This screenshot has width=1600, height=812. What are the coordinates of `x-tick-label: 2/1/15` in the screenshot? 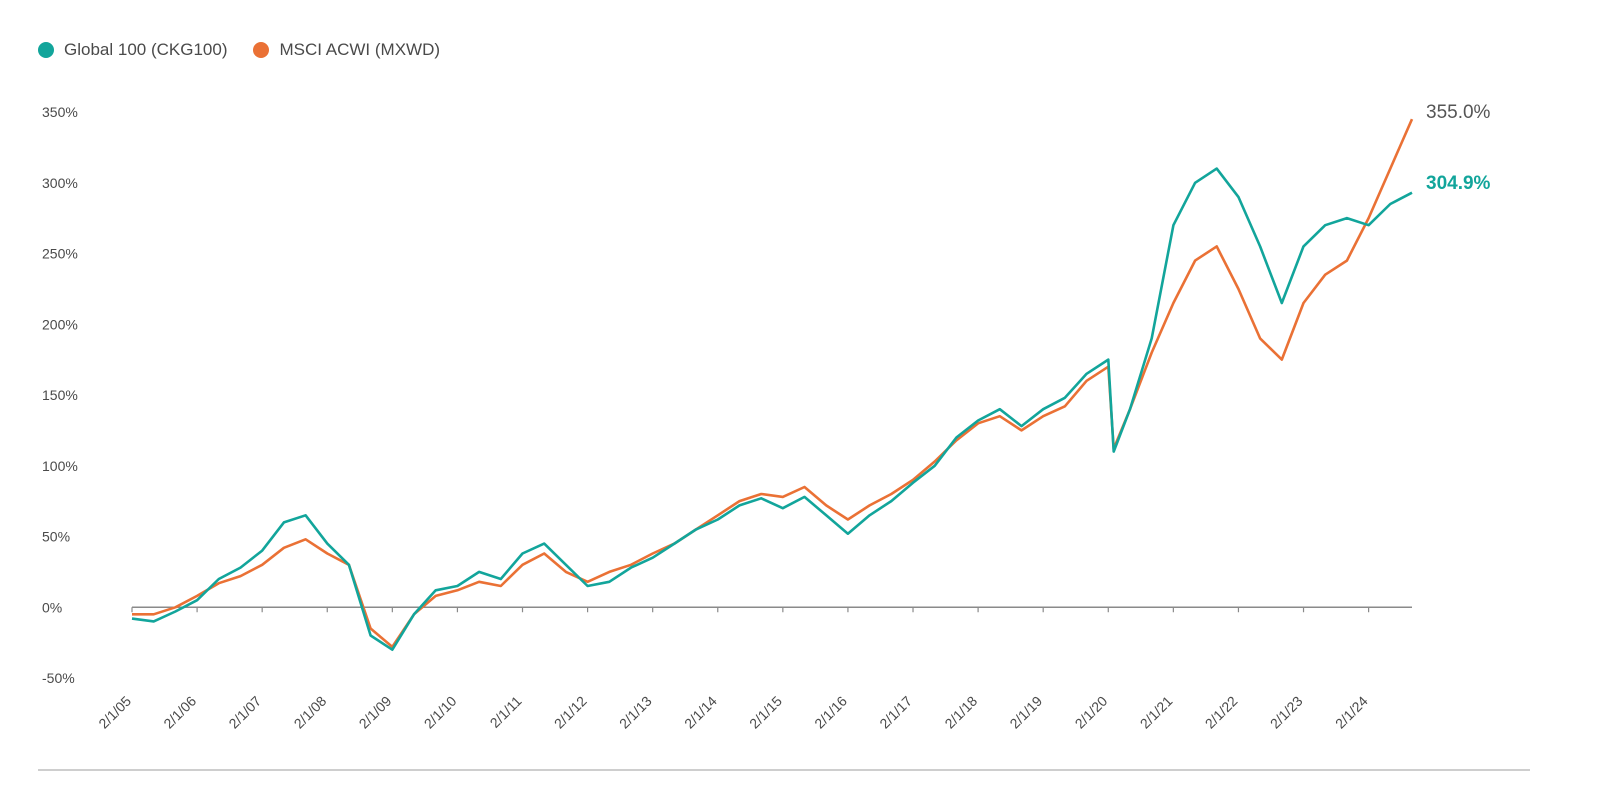 It's located at (765, 712).